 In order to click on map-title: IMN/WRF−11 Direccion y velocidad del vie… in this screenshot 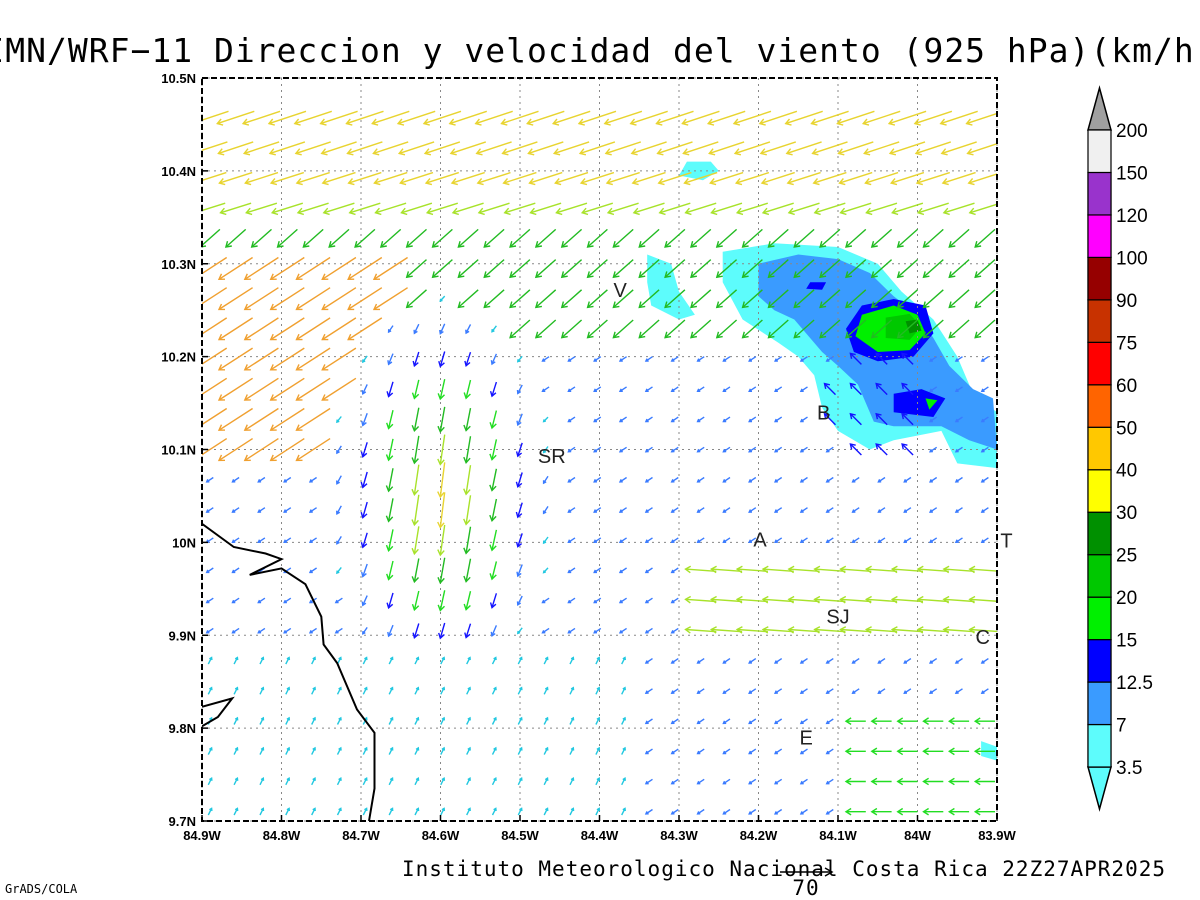, I will do `click(600, 50)`.